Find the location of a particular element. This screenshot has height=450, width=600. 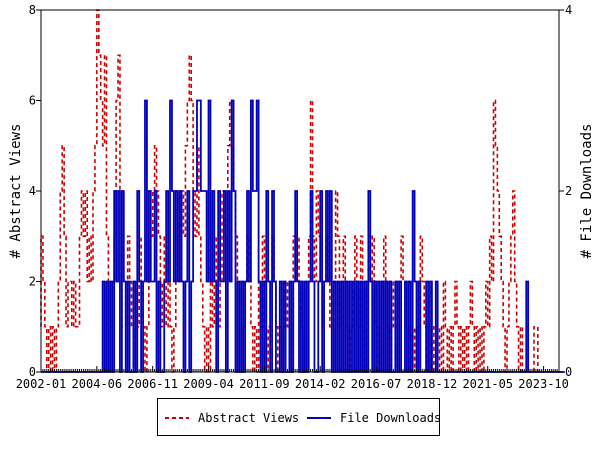

y-left-tick-label: 2 is located at coordinates (32, 282).